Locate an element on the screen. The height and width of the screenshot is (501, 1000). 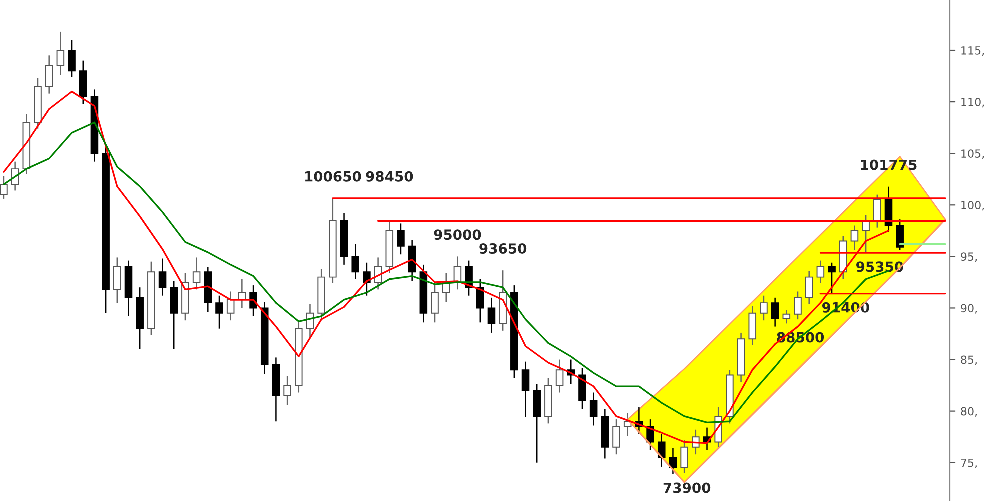
y-tick-label: 90, is located at coordinates (969, 309).